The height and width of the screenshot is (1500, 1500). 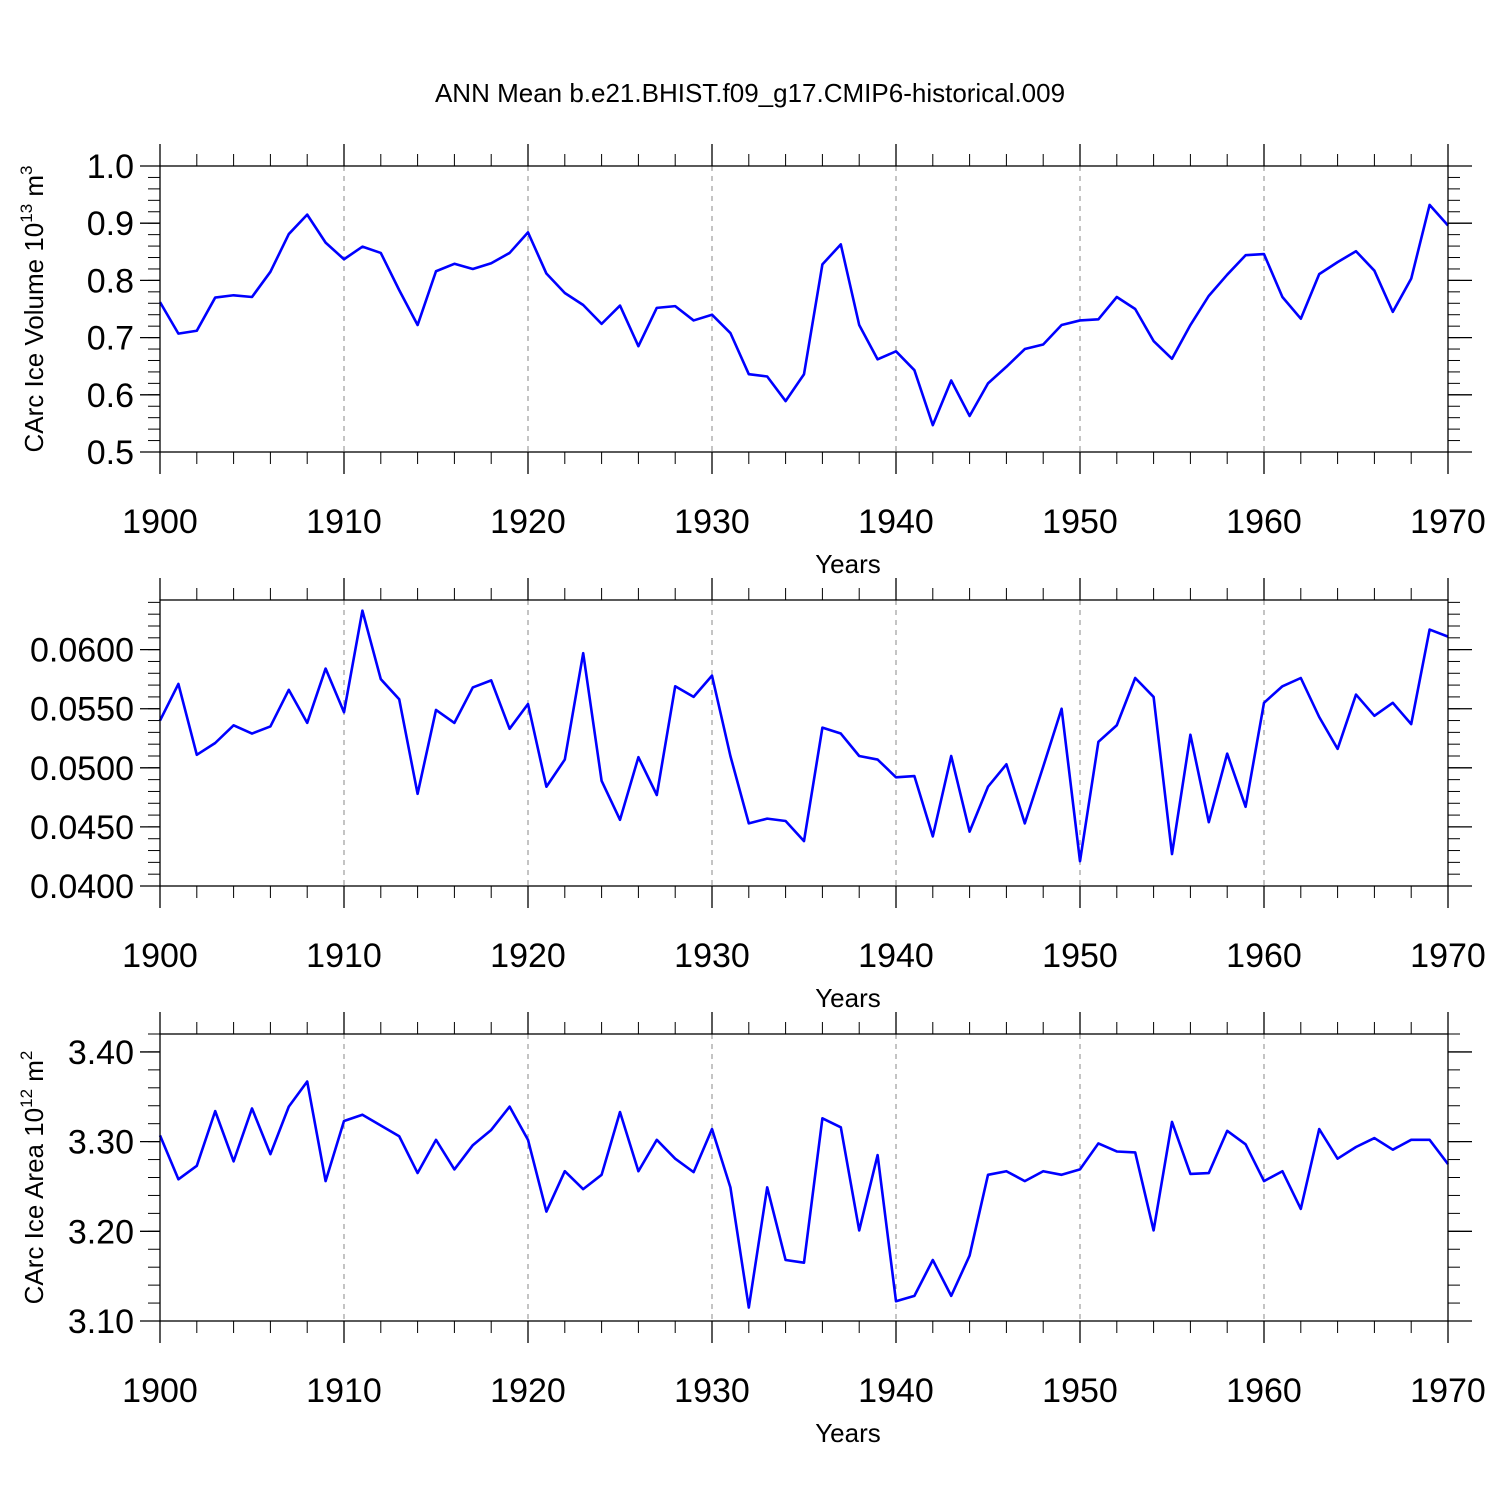 What do you see at coordinates (101, 1232) in the screenshot?
I see `y-tick-label: 3.20` at bounding box center [101, 1232].